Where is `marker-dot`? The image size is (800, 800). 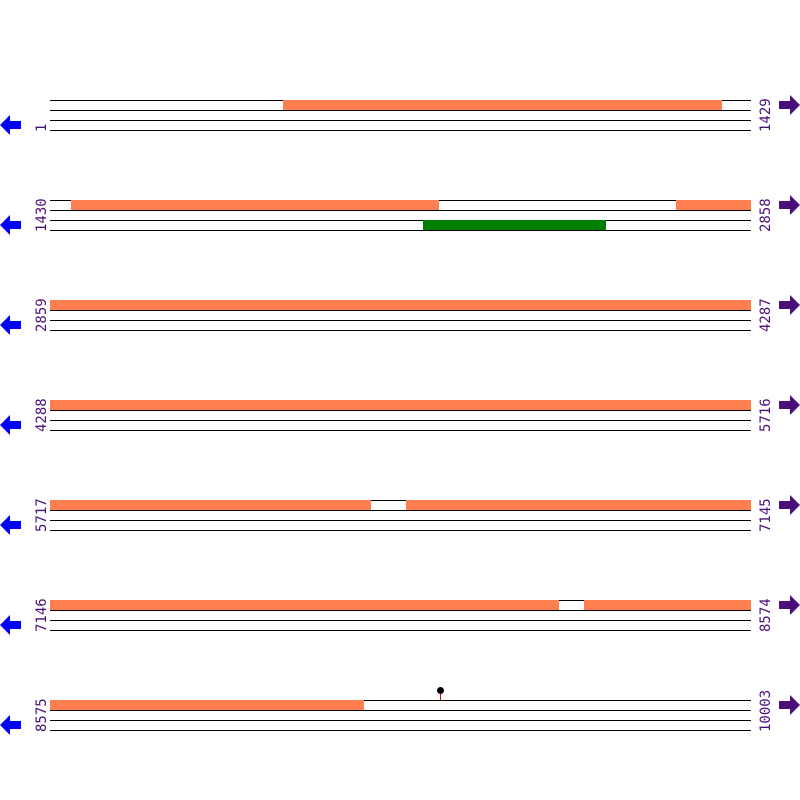
marker-dot is located at coordinates (441, 690).